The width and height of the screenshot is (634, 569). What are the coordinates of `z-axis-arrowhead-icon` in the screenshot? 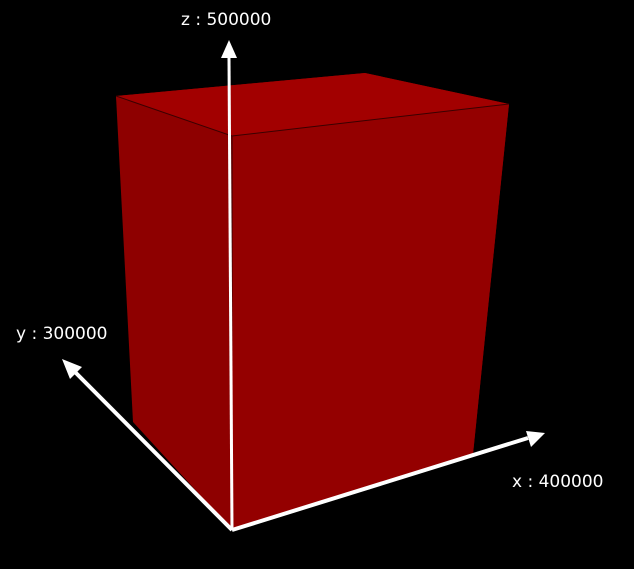 It's located at (229, 49).